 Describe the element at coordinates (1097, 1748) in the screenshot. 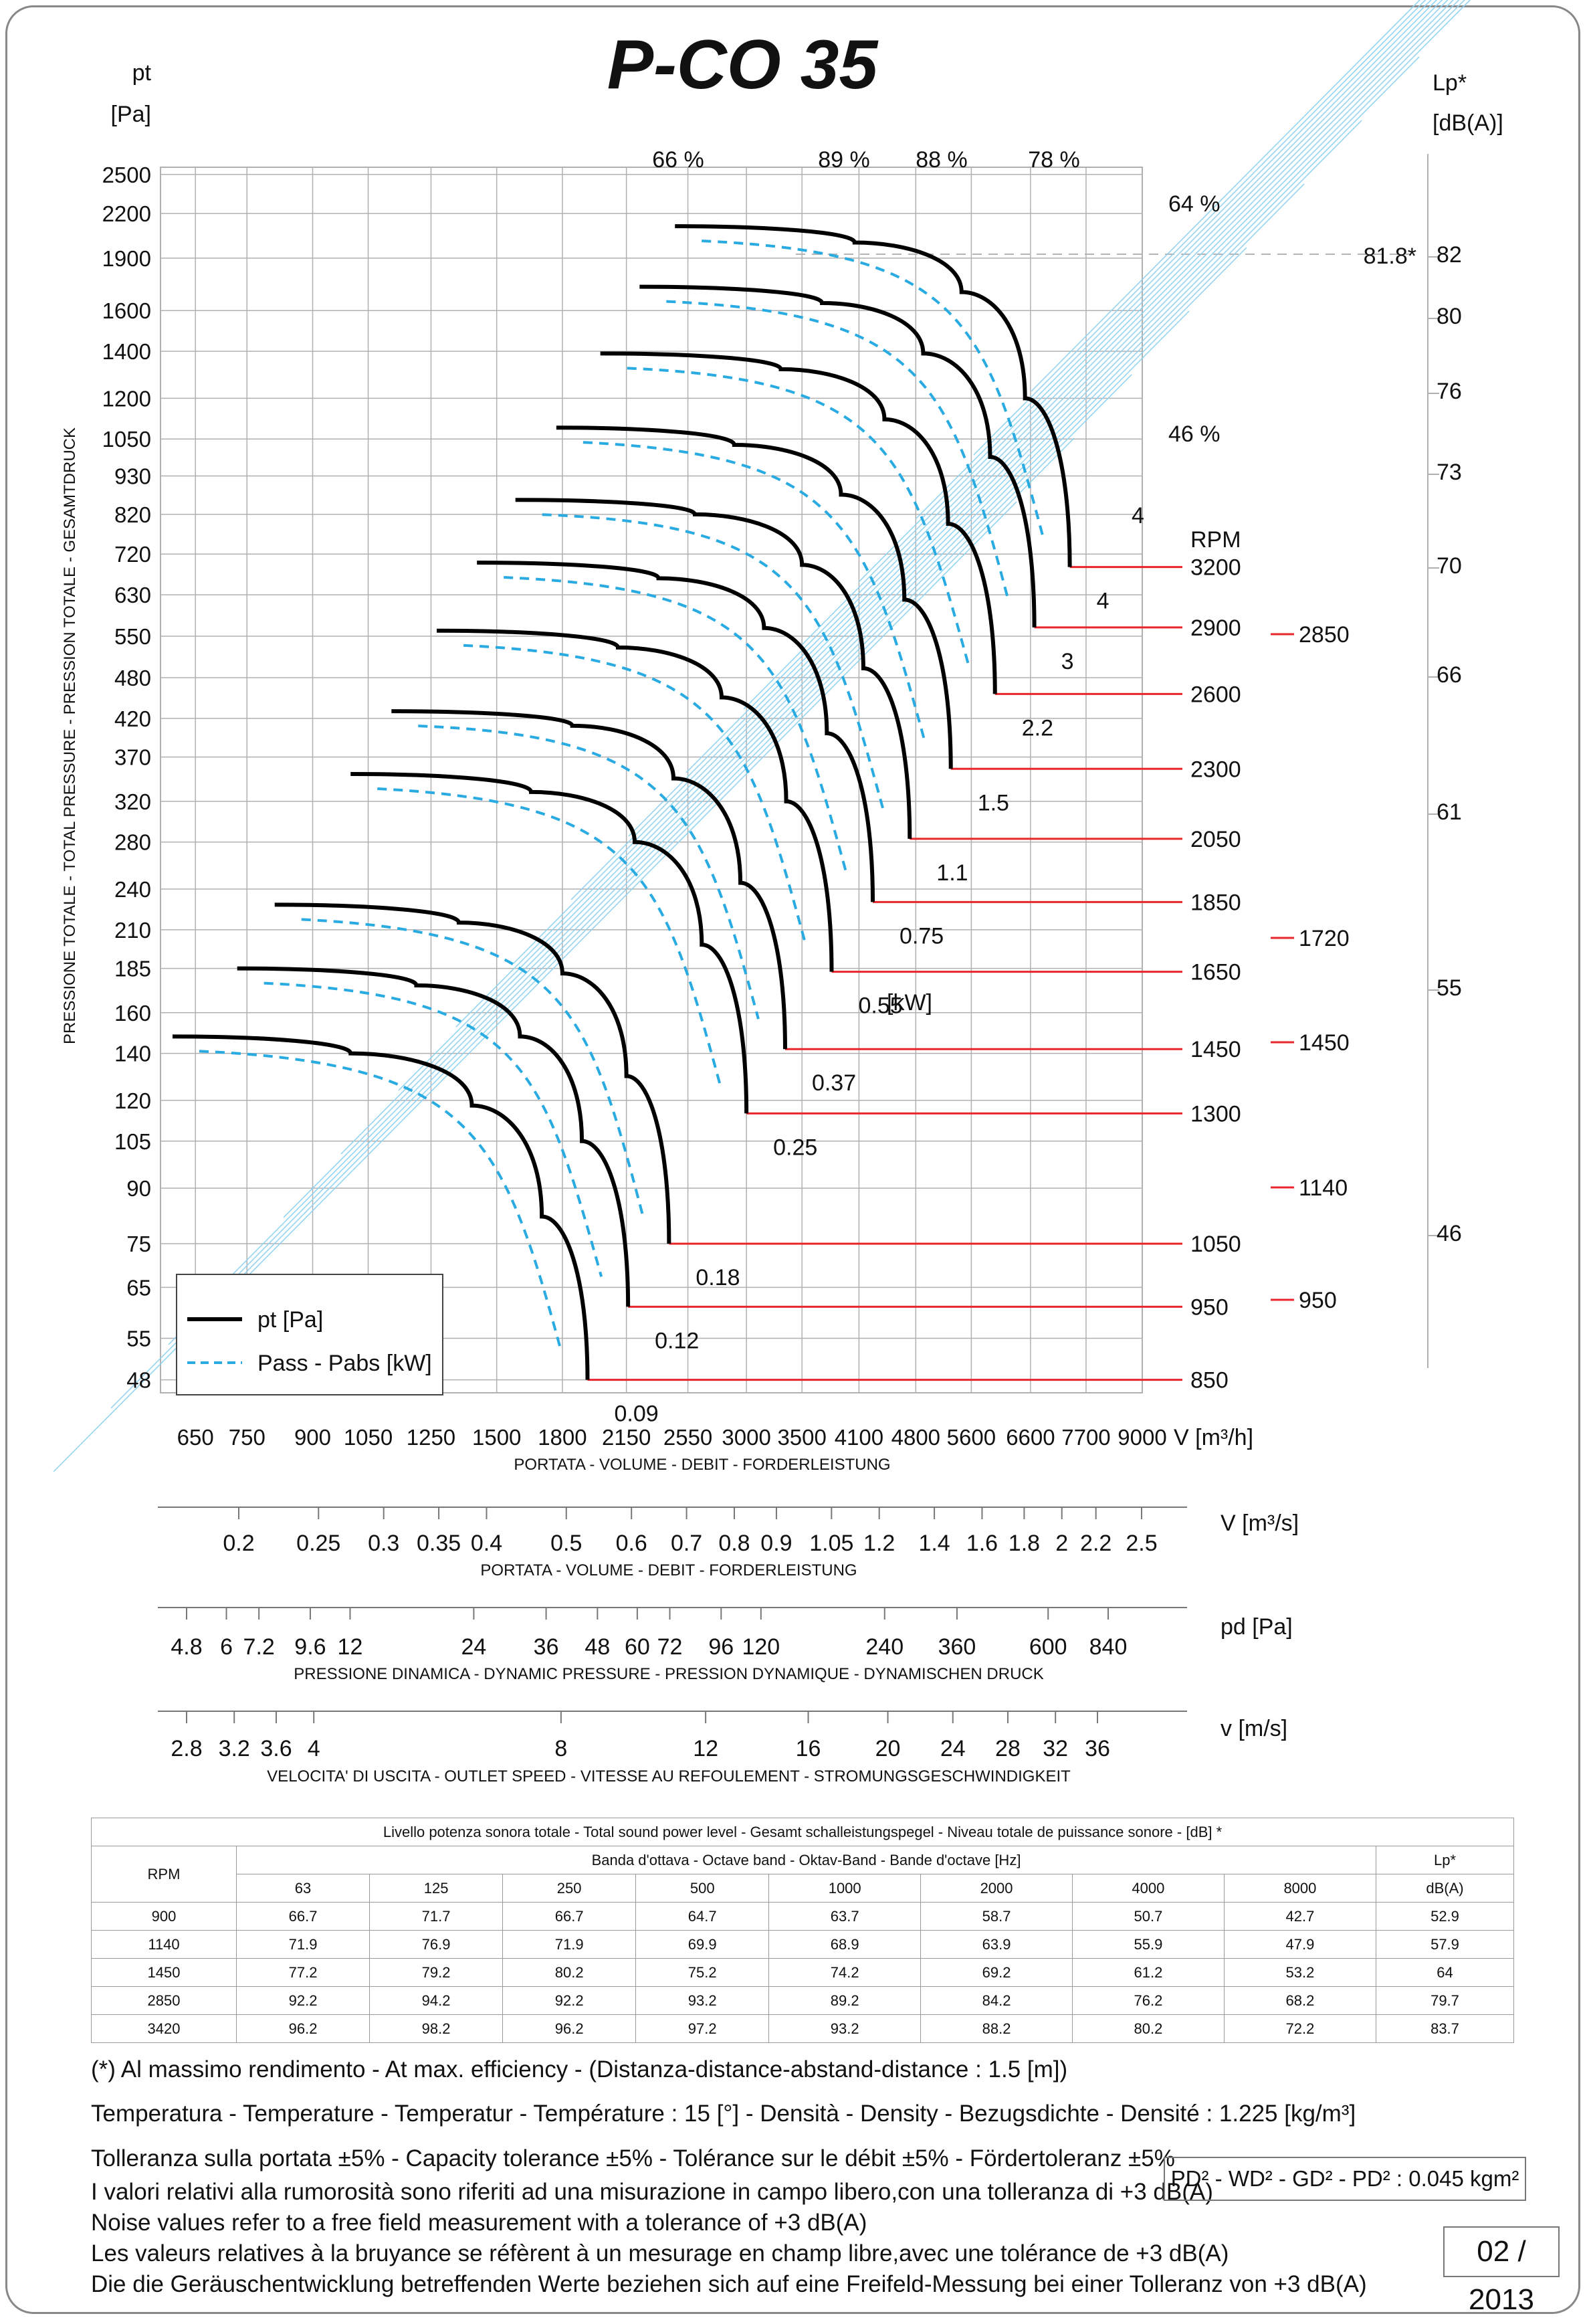

I see `outlet-speed-tick-label: 36` at that location.